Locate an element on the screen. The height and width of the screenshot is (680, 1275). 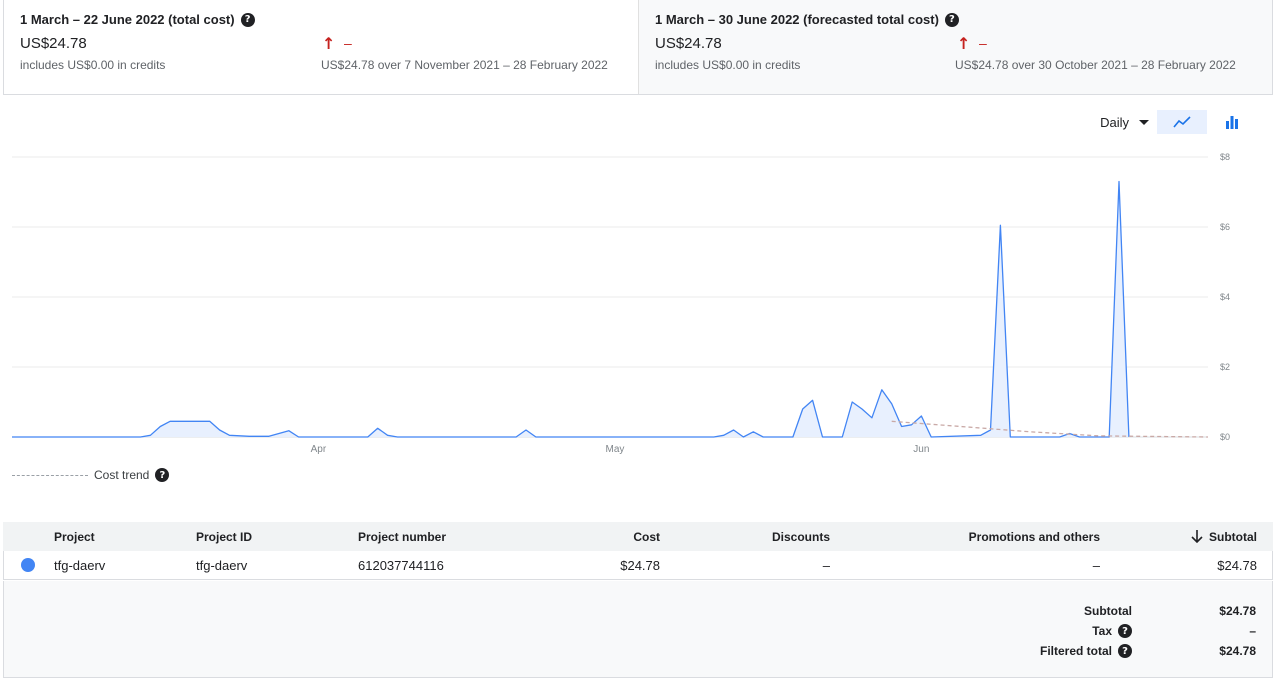
x-tick-label: May is located at coordinates (614, 449).